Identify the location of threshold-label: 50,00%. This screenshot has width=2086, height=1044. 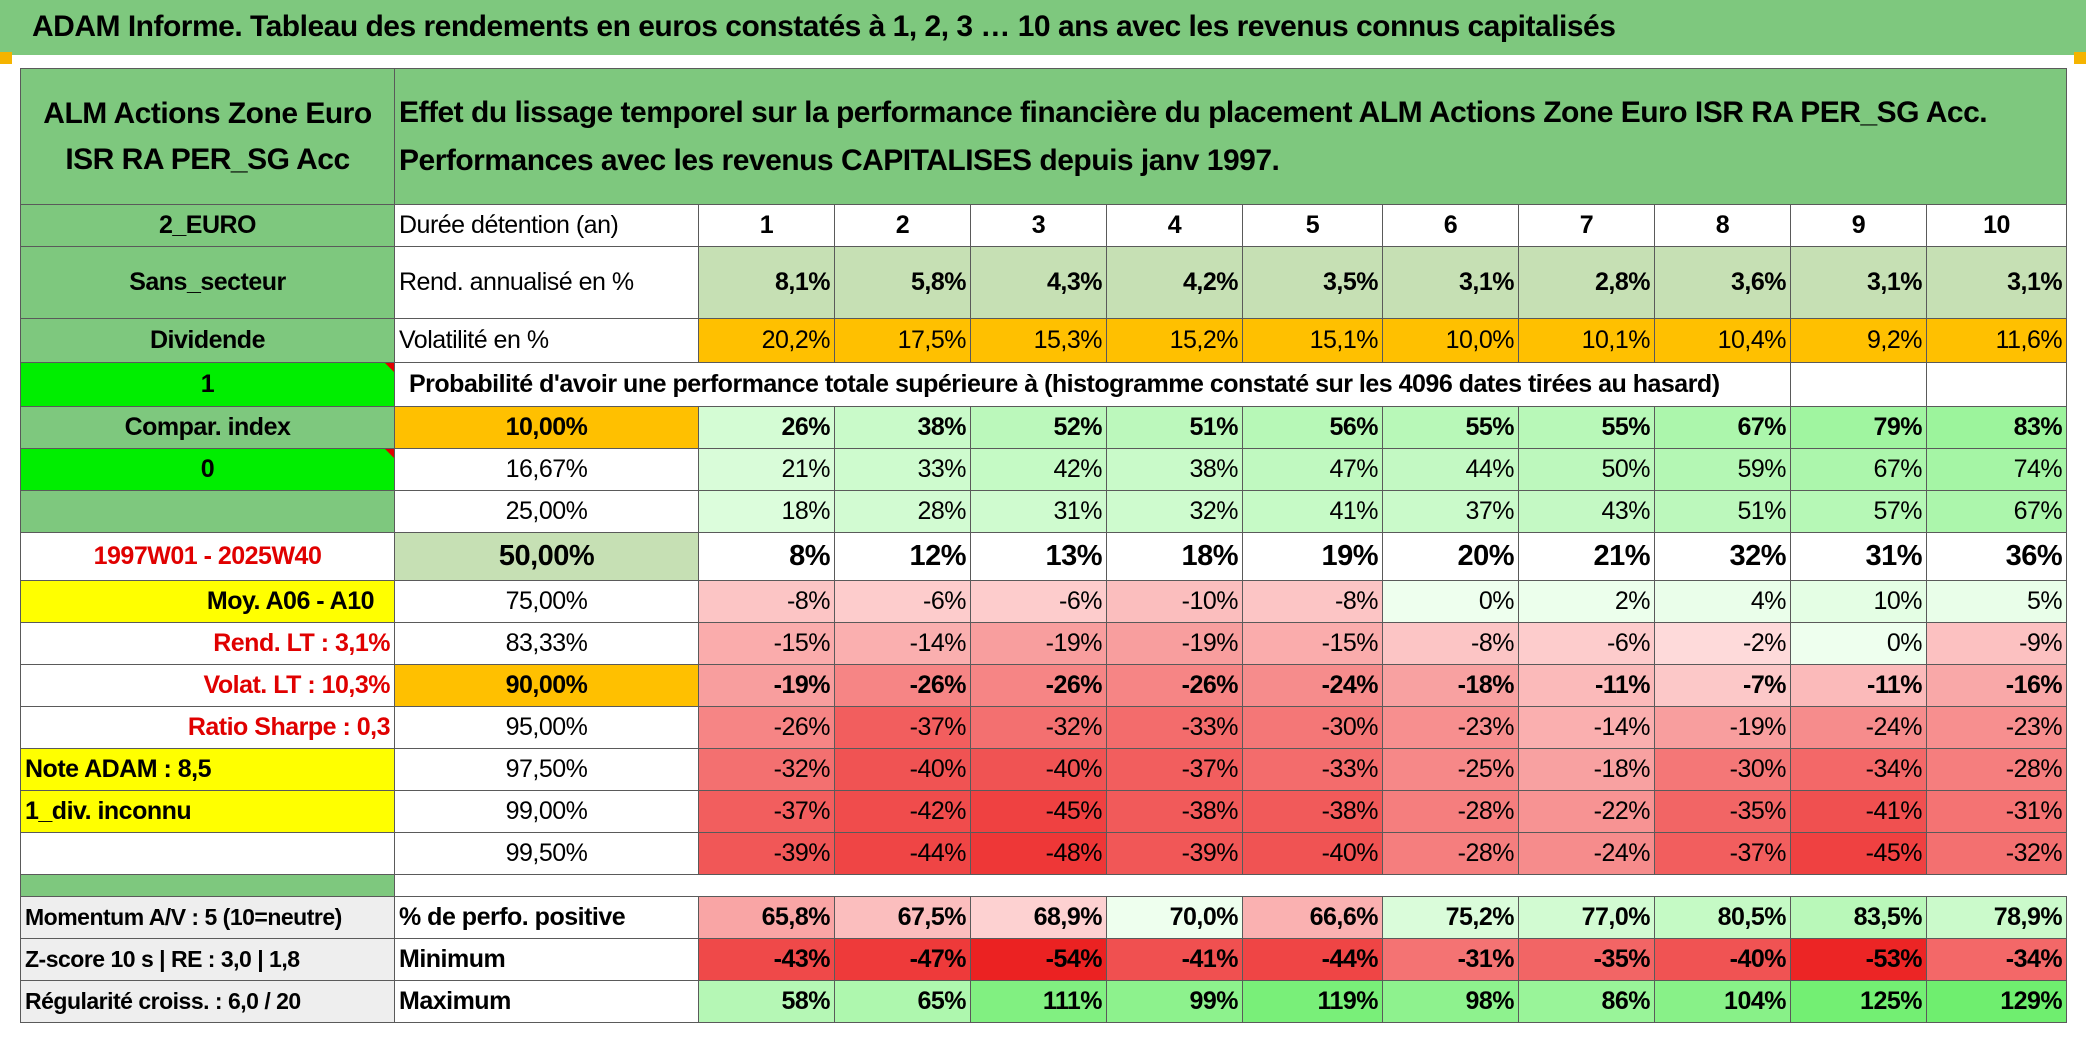
(546, 556).